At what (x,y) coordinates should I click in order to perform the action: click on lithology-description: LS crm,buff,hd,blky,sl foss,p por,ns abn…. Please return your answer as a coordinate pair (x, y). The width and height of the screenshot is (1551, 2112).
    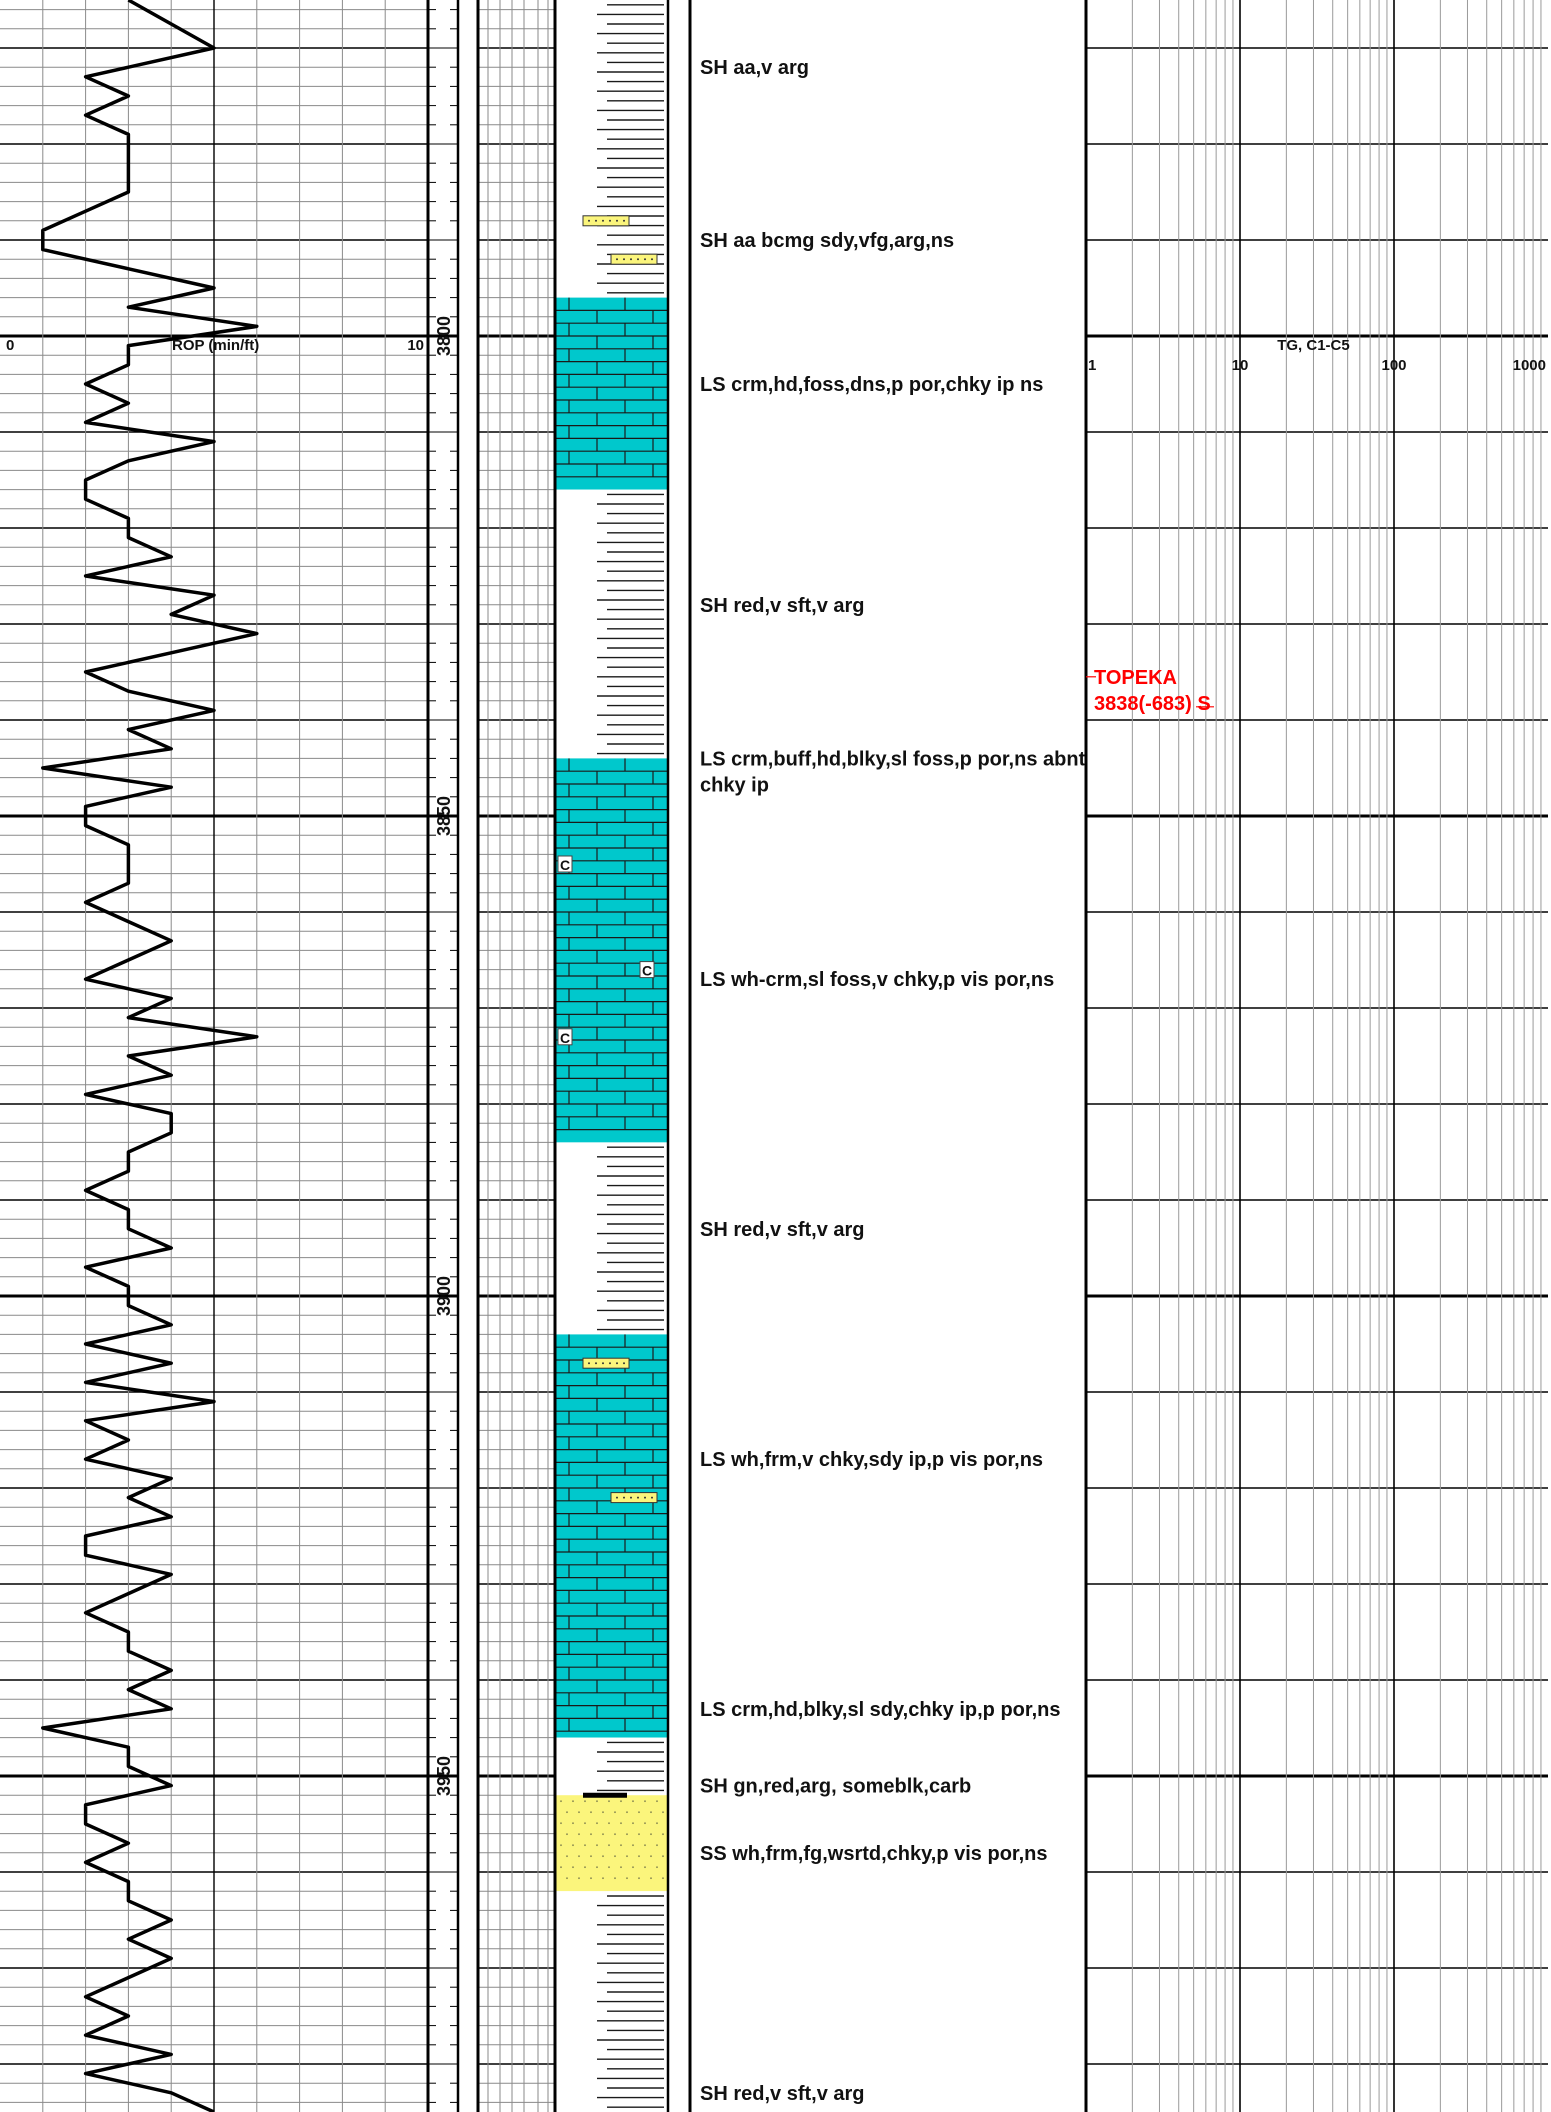
    Looking at the image, I should click on (893, 759).